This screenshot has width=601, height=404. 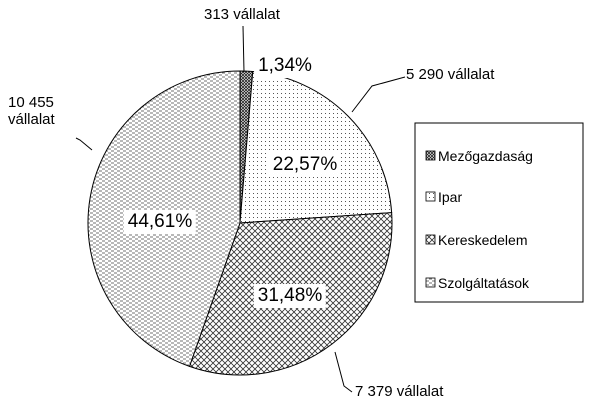 What do you see at coordinates (450, 197) in the screenshot?
I see `legend-label: Ipar` at bounding box center [450, 197].